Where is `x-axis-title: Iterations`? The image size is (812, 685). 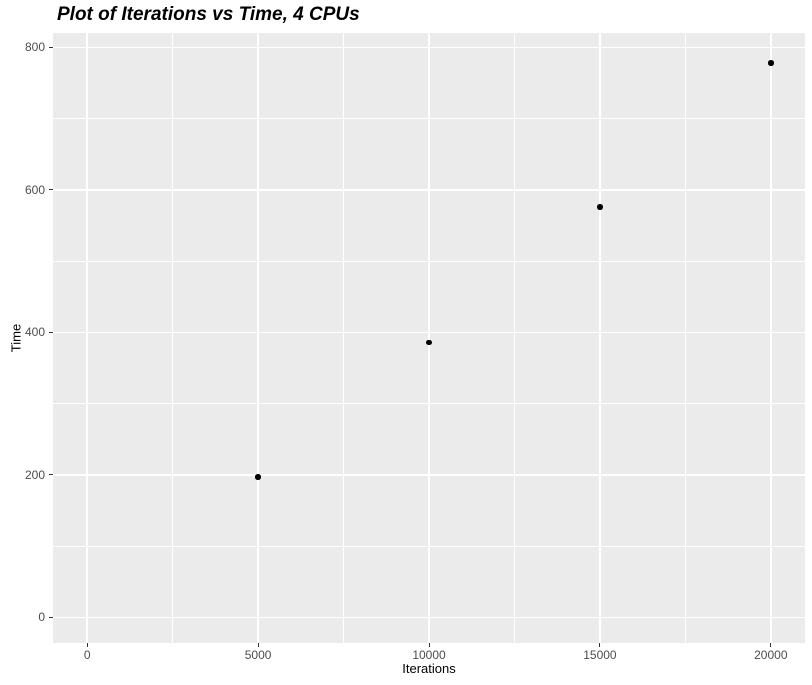
x-axis-title: Iterations is located at coordinates (429, 668).